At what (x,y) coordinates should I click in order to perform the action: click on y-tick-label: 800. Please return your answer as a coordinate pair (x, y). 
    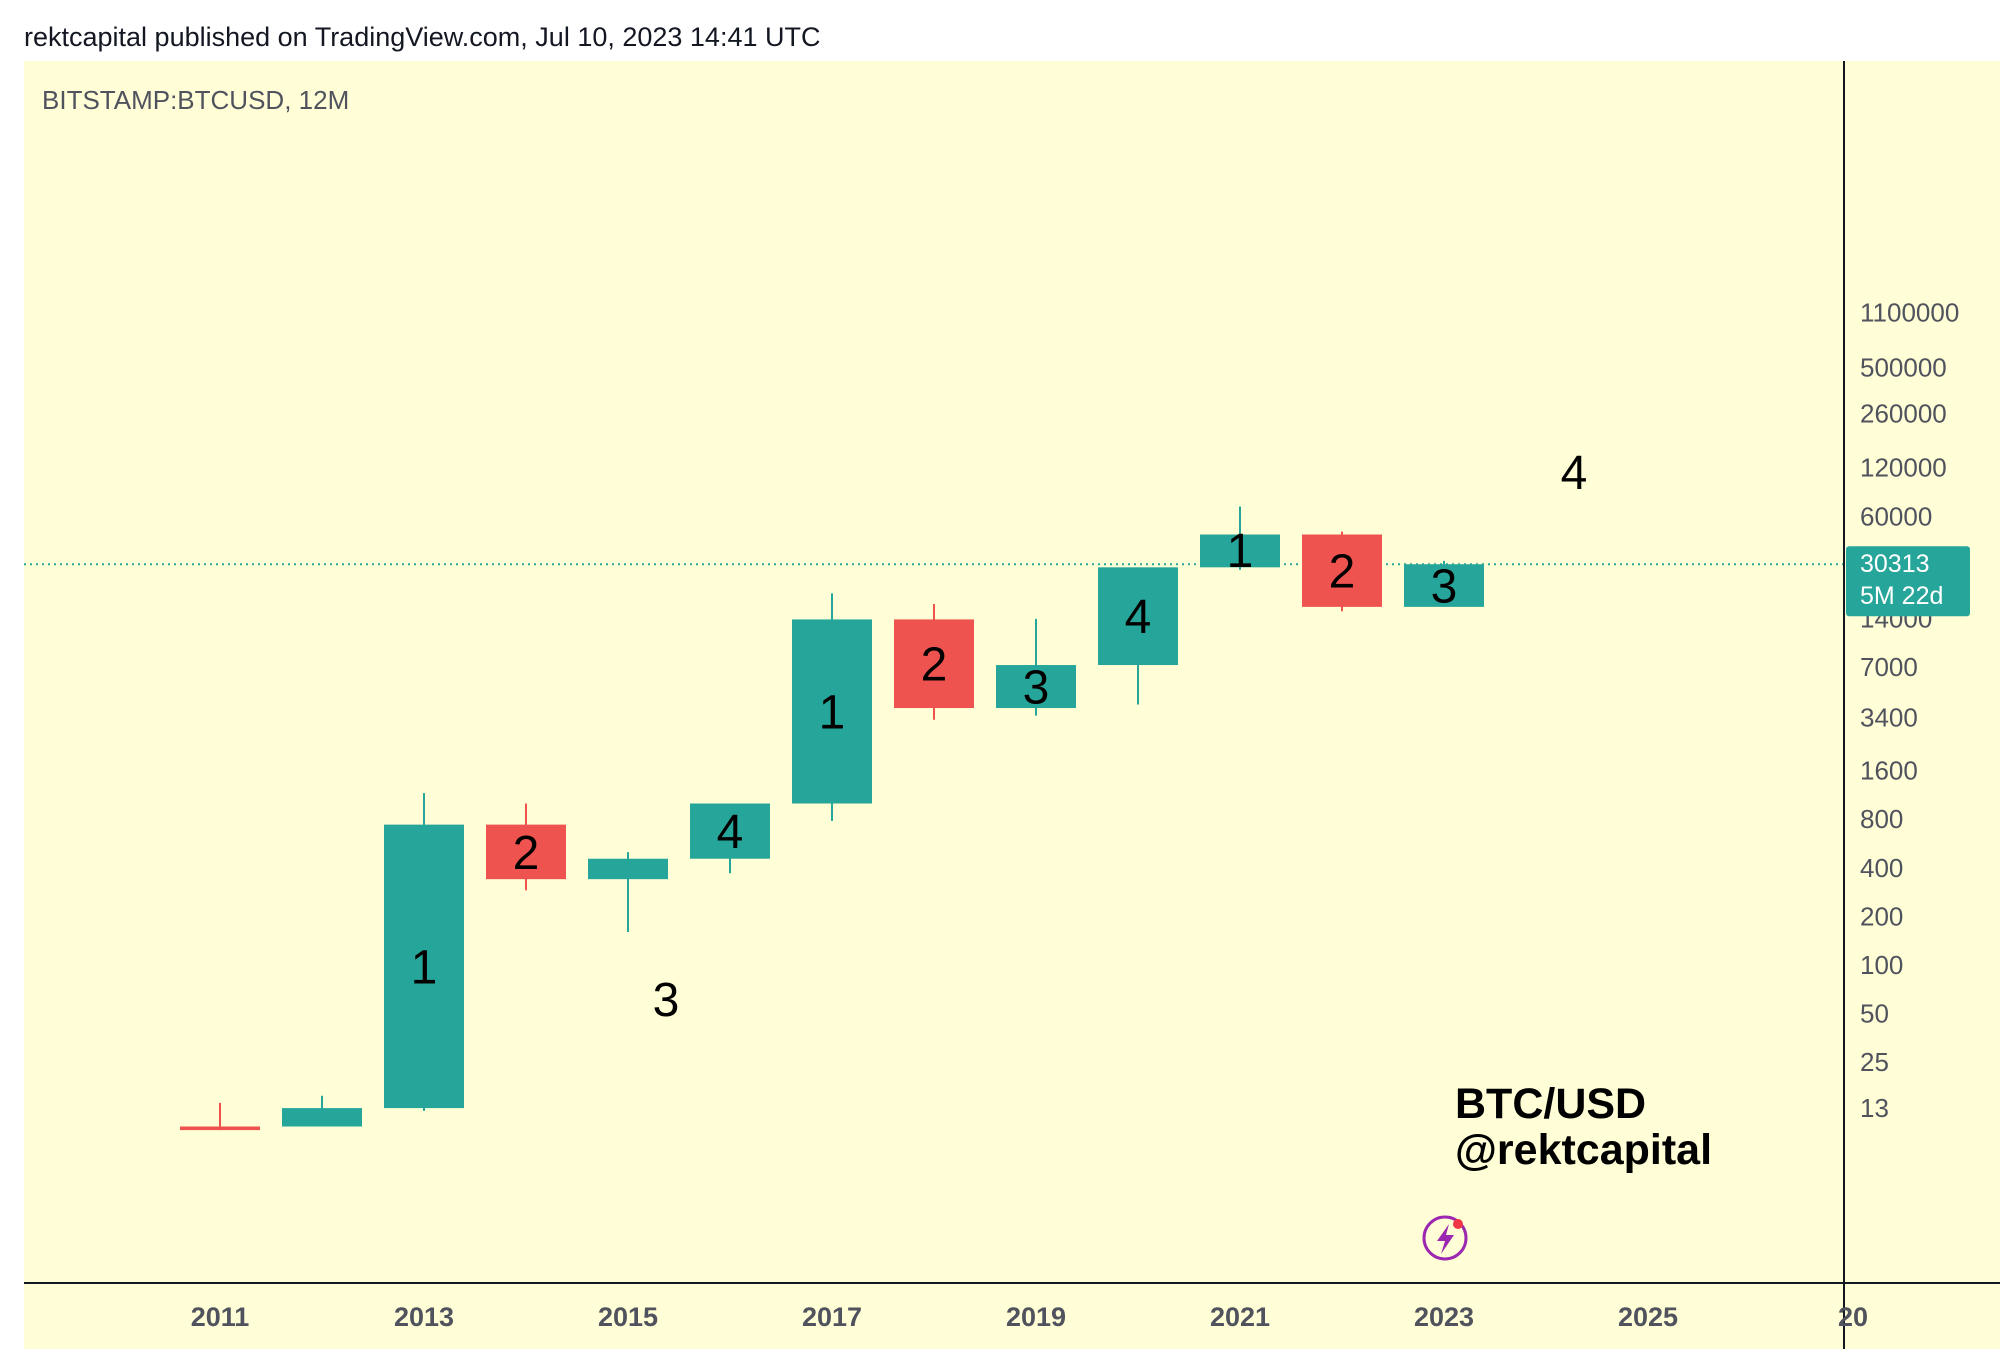
    Looking at the image, I should click on (1881, 819).